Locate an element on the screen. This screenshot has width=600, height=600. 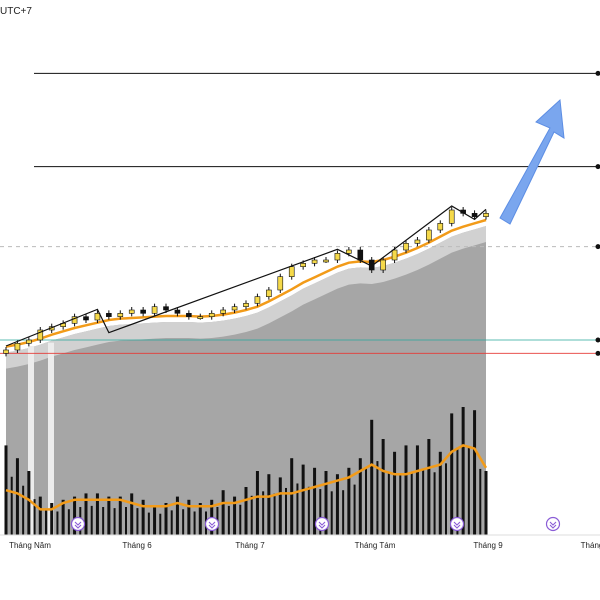
highlight-strip is located at coordinates (31, 440).